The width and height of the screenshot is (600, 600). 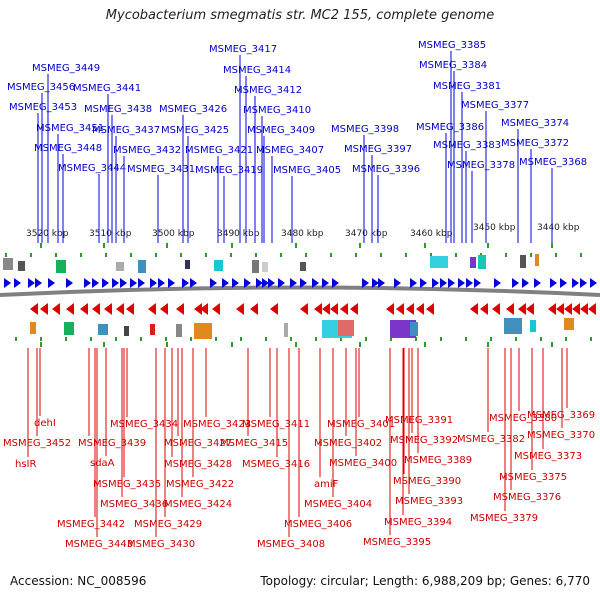 I want to click on forward-gene-label: MSMEG_3397, so click(x=378, y=149).